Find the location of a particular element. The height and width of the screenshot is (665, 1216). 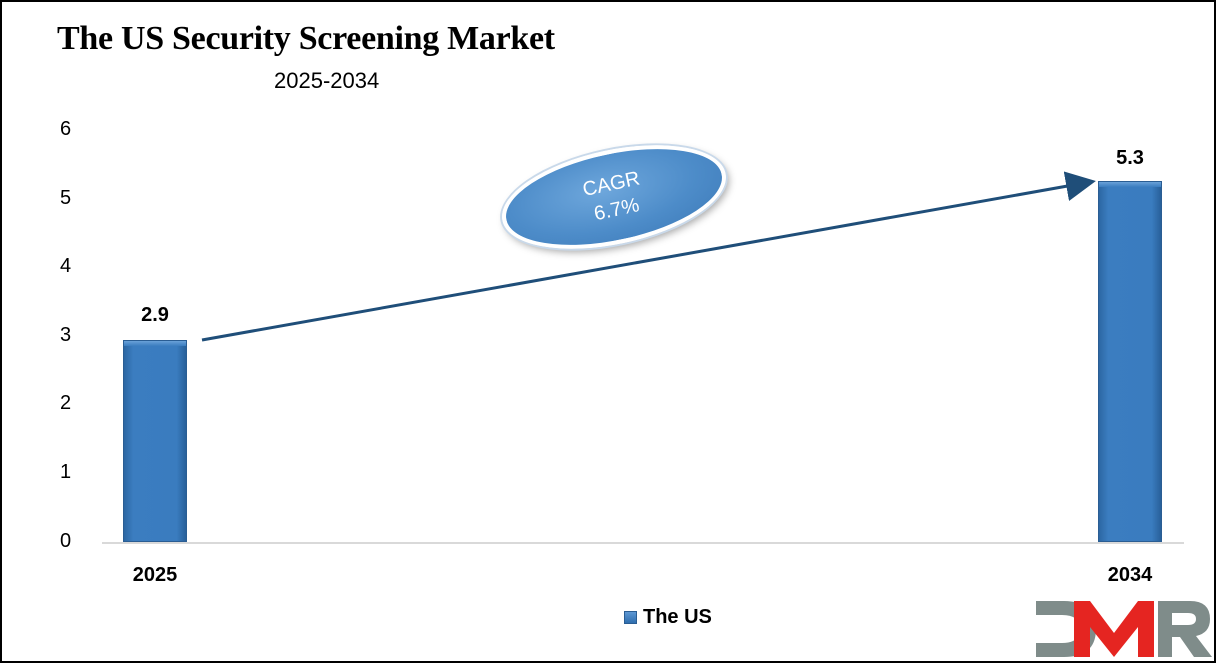

y-tick-6: 6 is located at coordinates (66, 129).